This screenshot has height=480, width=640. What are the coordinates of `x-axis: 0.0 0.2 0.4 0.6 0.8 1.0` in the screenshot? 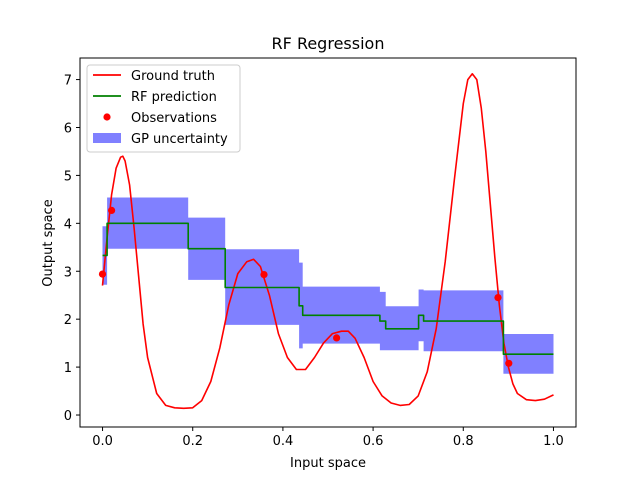 It's located at (328, 438).